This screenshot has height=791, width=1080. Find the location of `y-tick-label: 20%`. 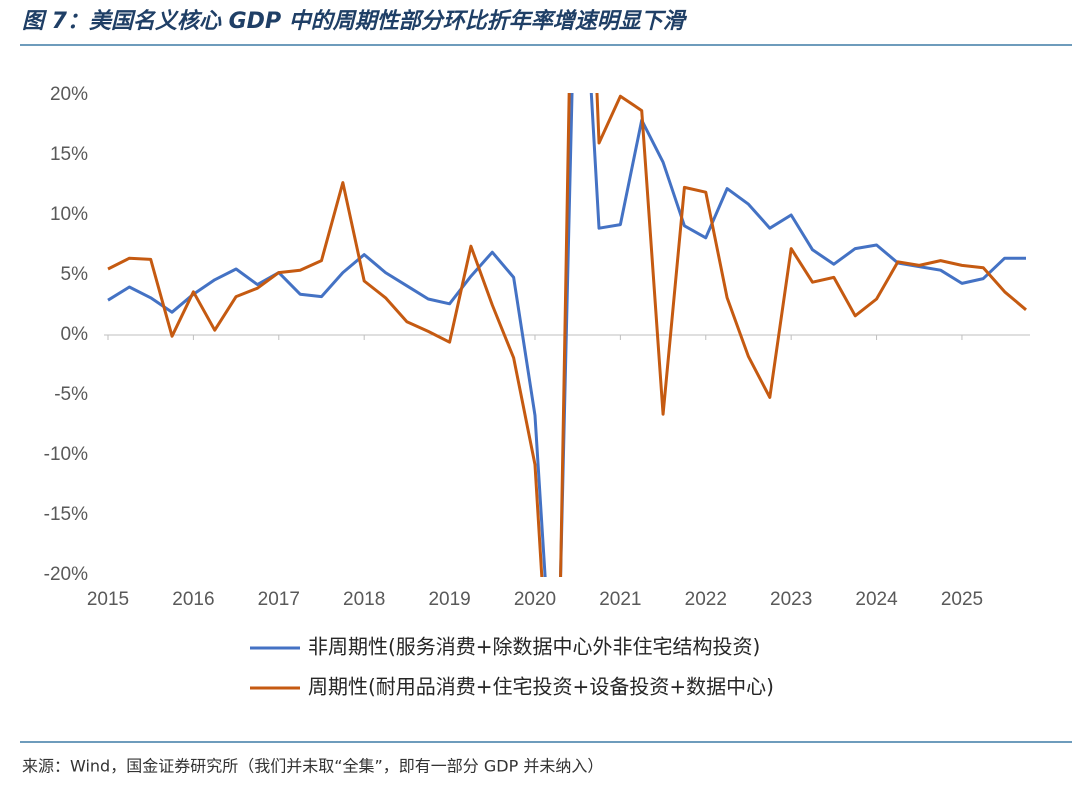

y-tick-label: 20% is located at coordinates (69, 94).